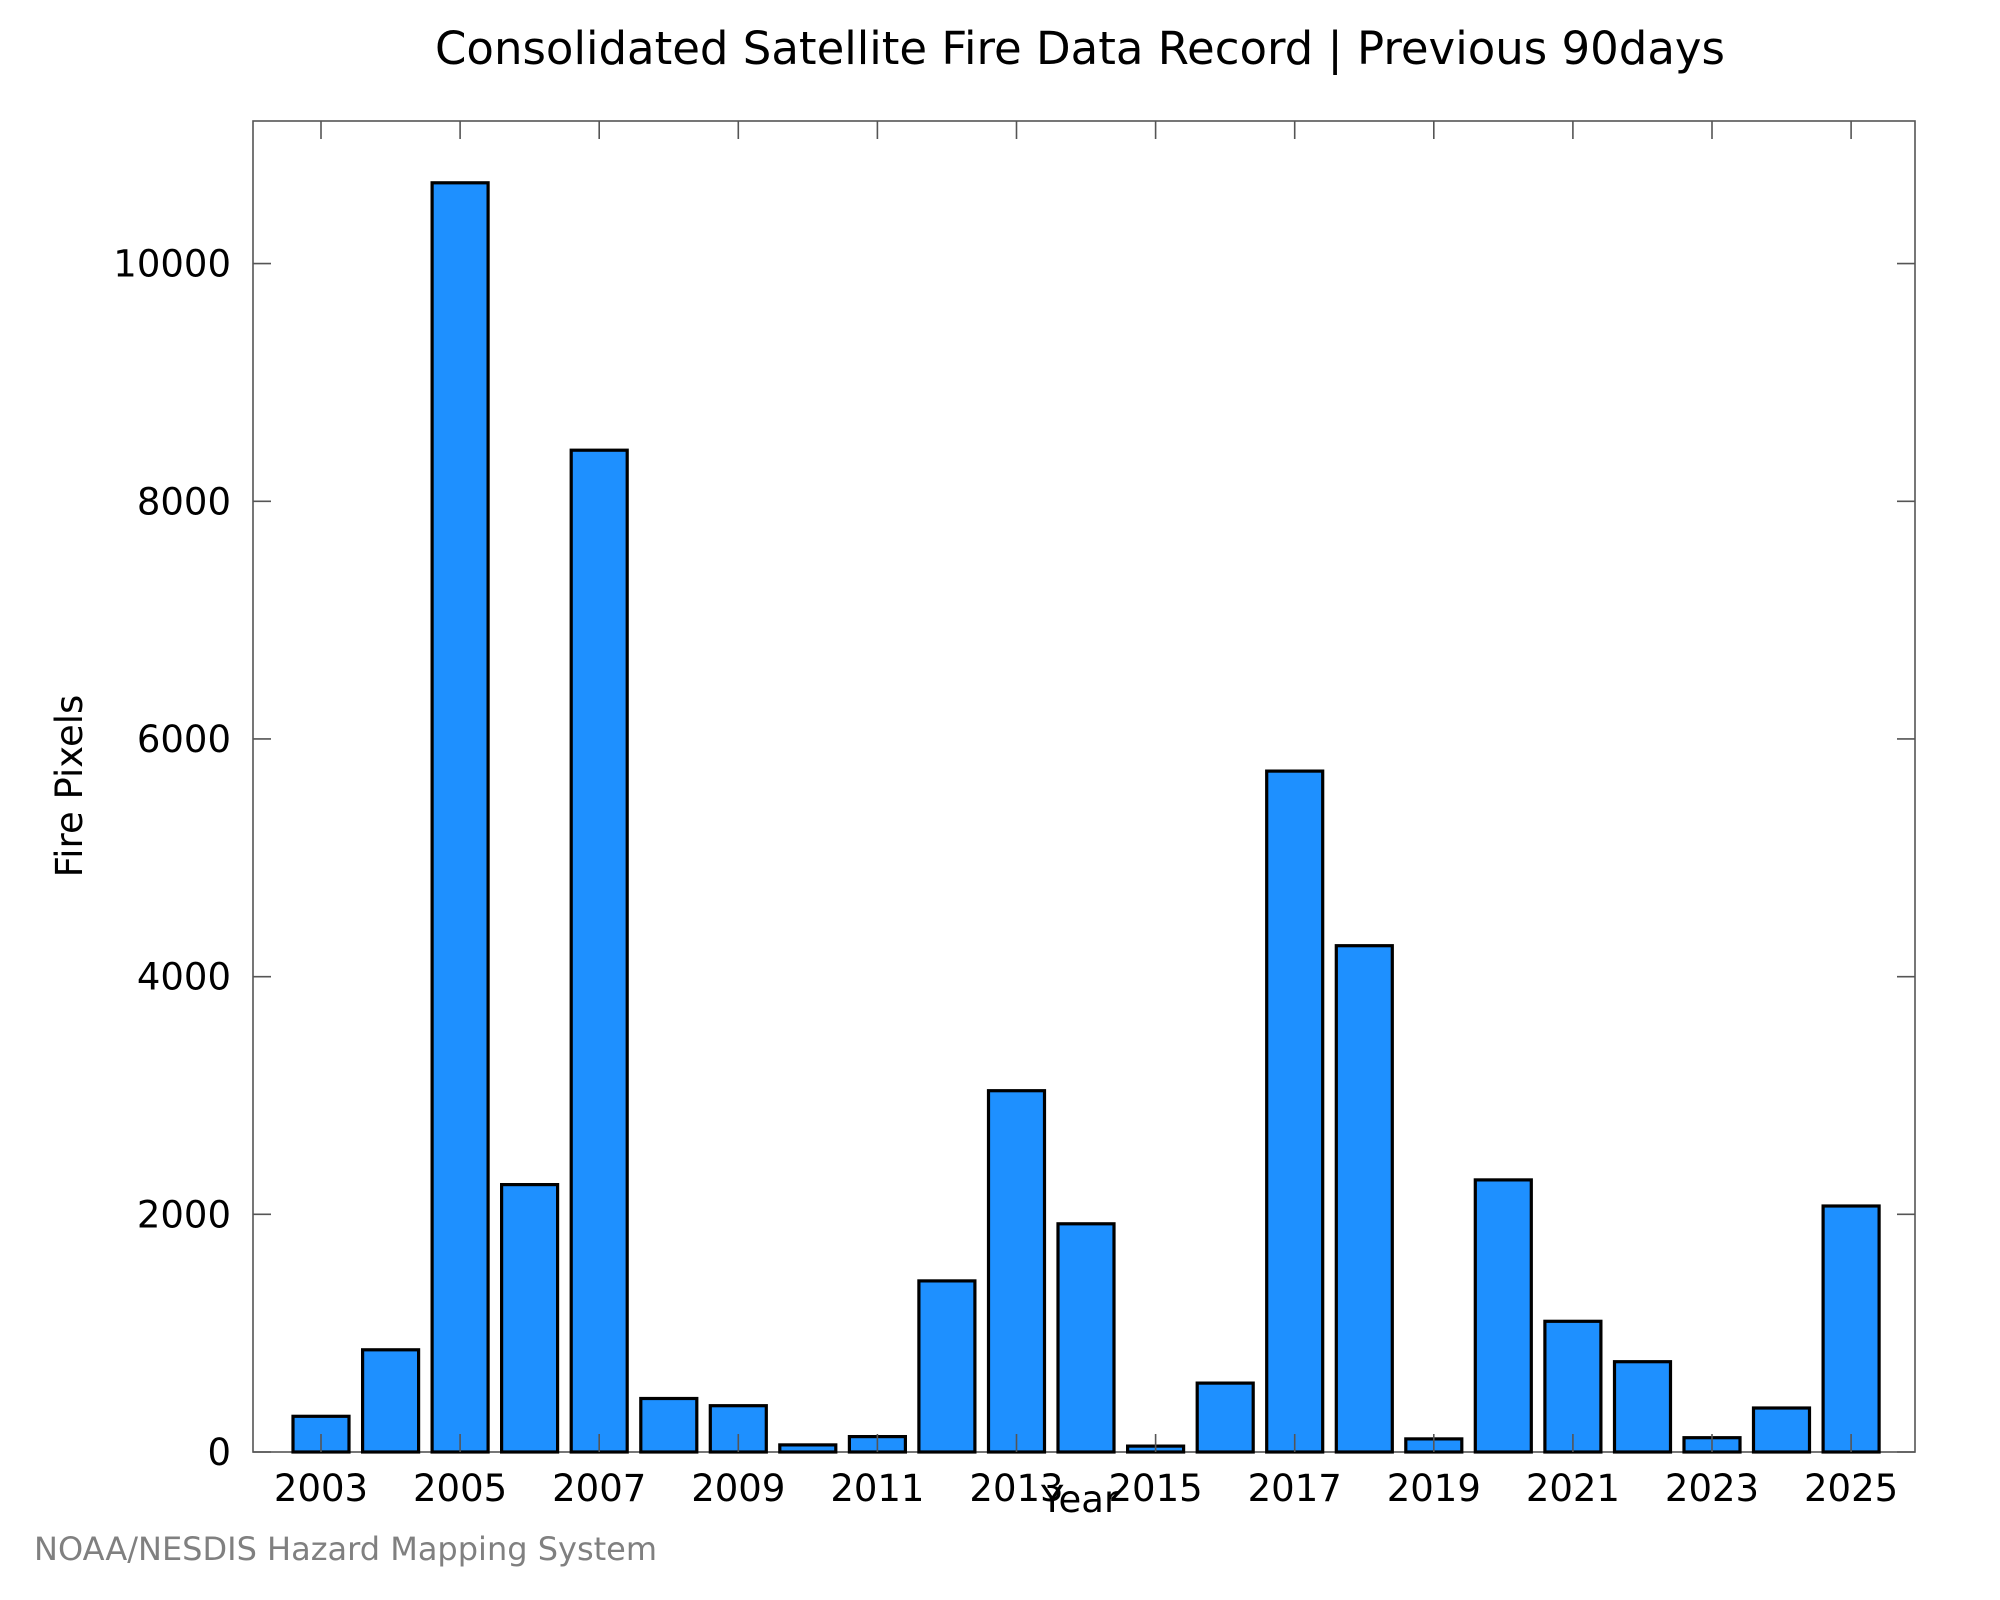  Describe the element at coordinates (1573, 1488) in the screenshot. I see `x-tick-label-2021: 2021` at that location.